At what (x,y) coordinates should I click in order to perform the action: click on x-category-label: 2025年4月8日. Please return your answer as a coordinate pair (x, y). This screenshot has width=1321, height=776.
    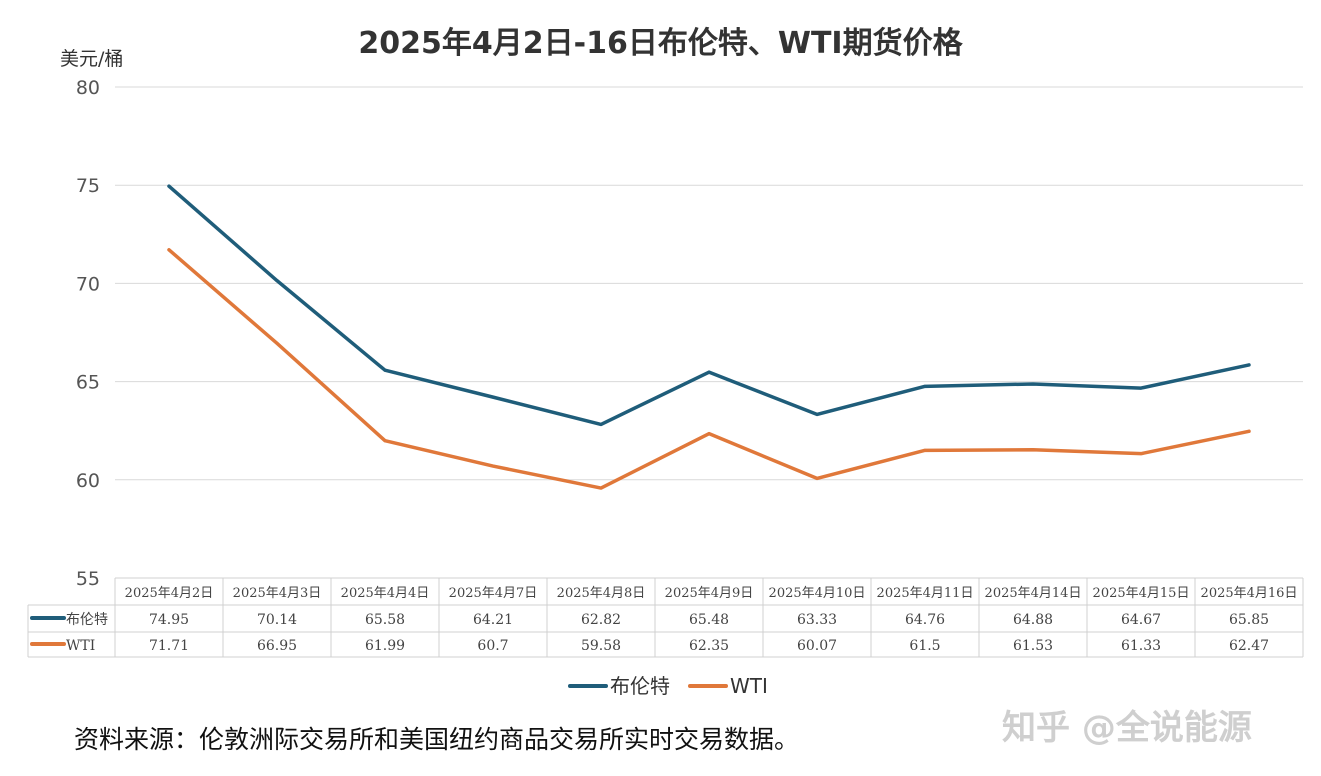
    Looking at the image, I should click on (601, 593).